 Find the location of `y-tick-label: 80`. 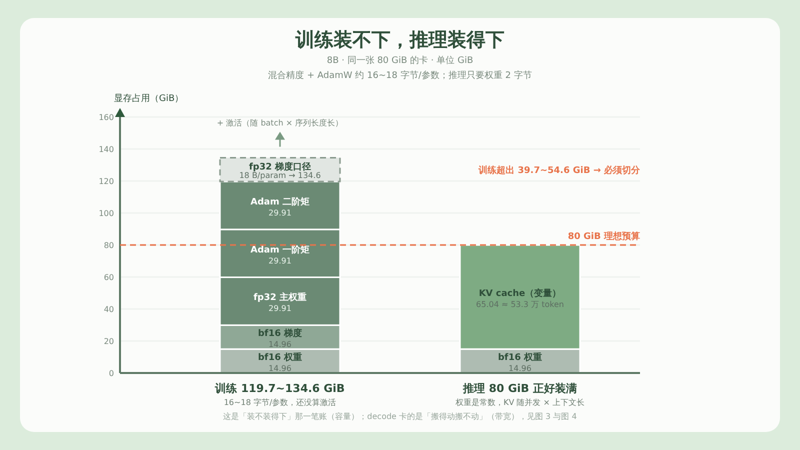

y-tick-label: 80 is located at coordinates (109, 245).